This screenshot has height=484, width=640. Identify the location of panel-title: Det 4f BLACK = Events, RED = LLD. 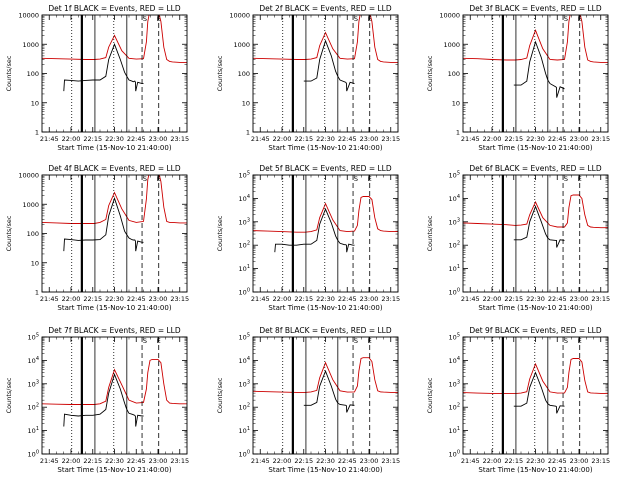
(114, 168).